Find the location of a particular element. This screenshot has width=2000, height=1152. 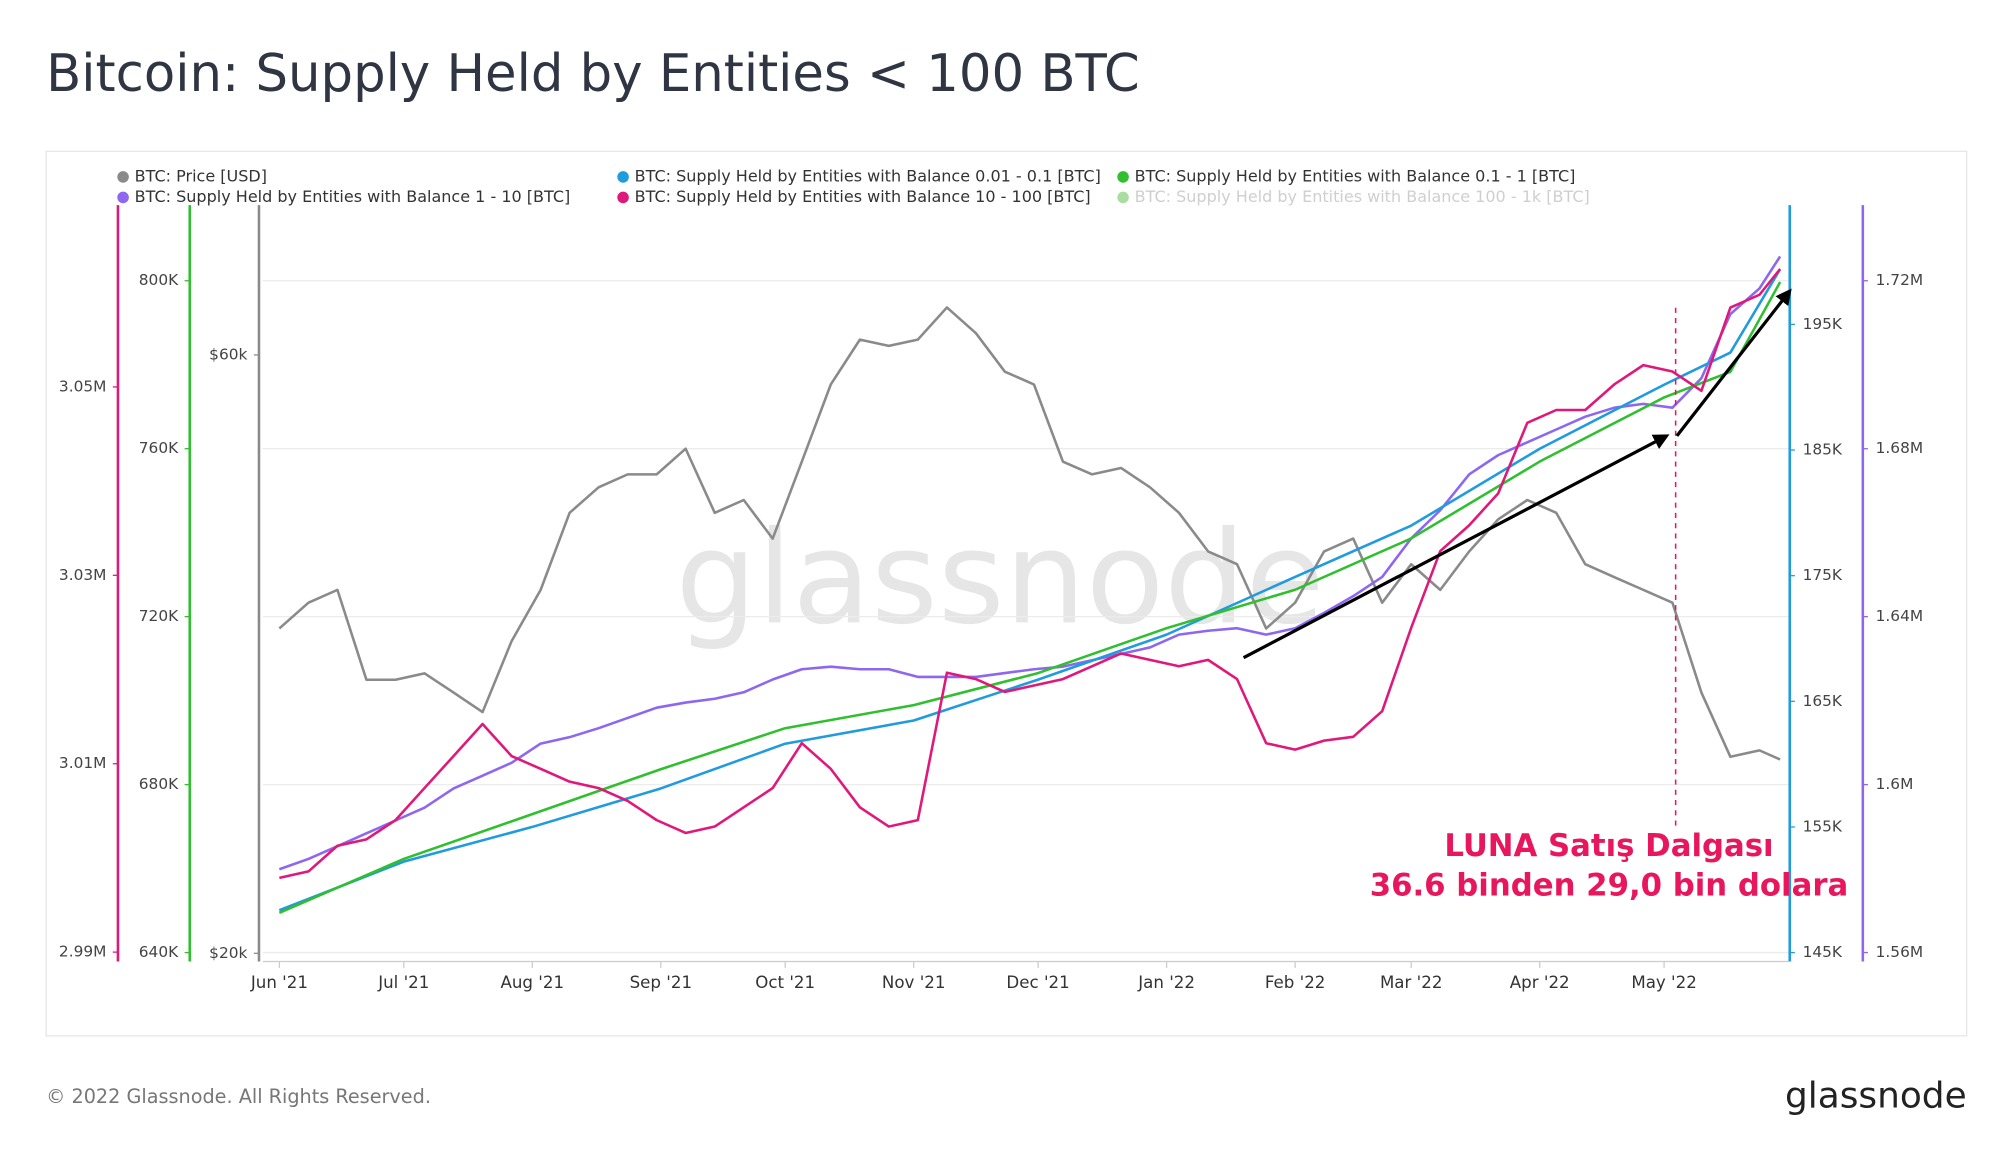

watermark: glassnode is located at coordinates (999, 578).